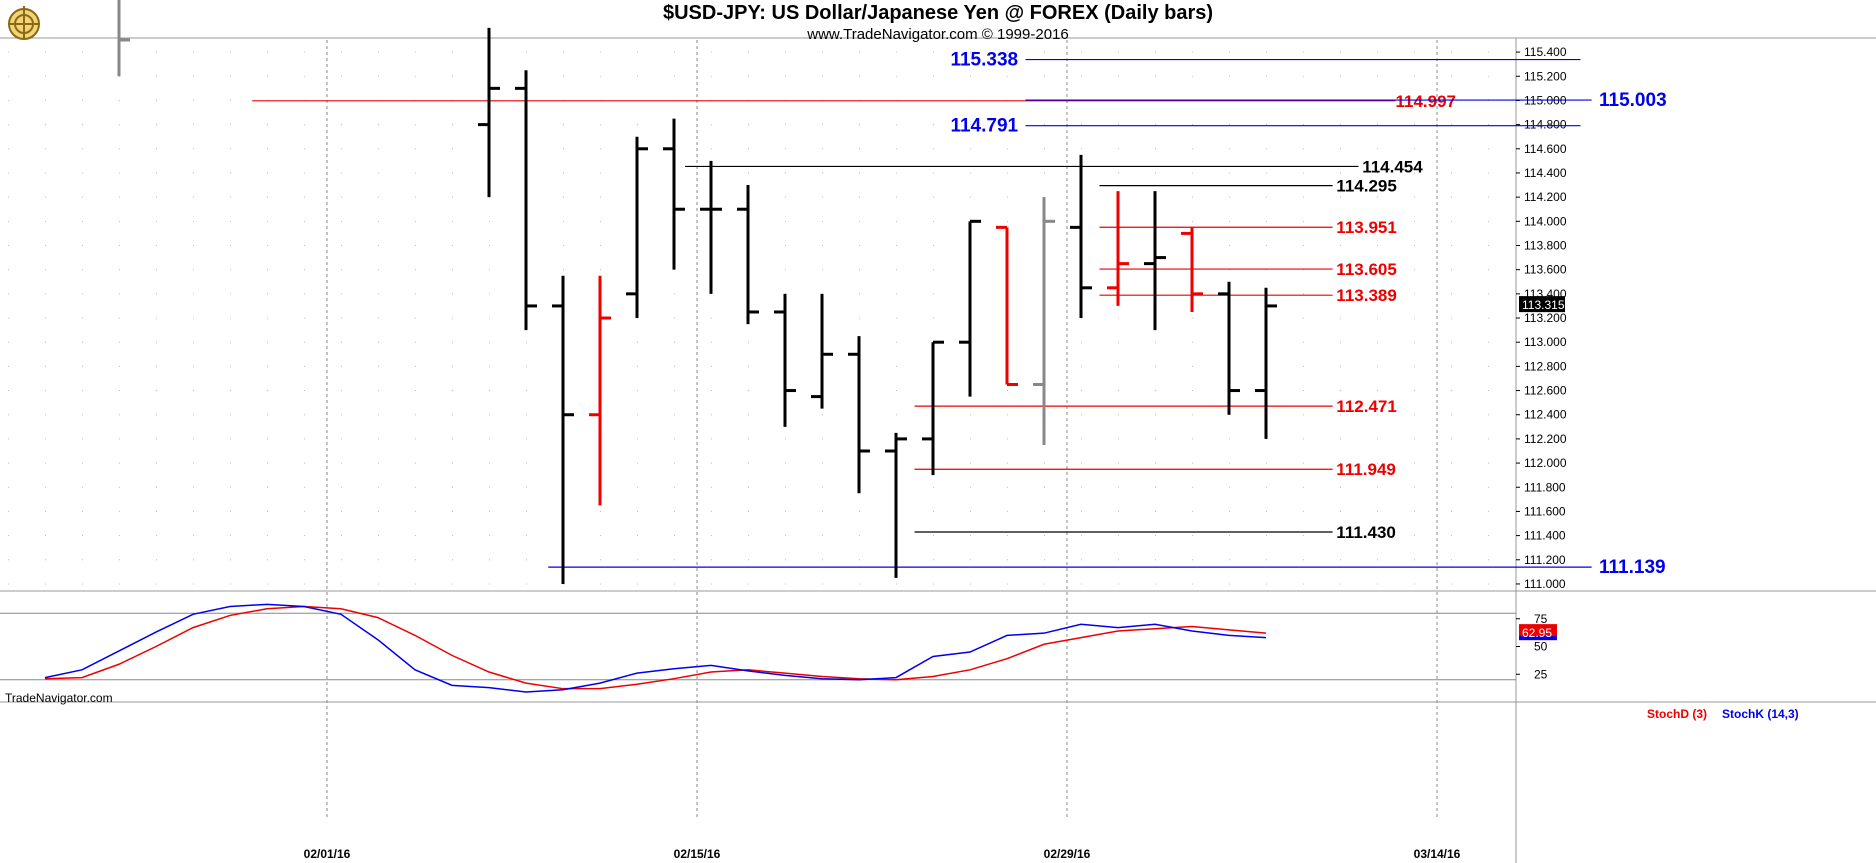 Image resolution: width=1876 pixels, height=863 pixels. What do you see at coordinates (1545, 270) in the screenshot?
I see `y-tick-label: 113.600` at bounding box center [1545, 270].